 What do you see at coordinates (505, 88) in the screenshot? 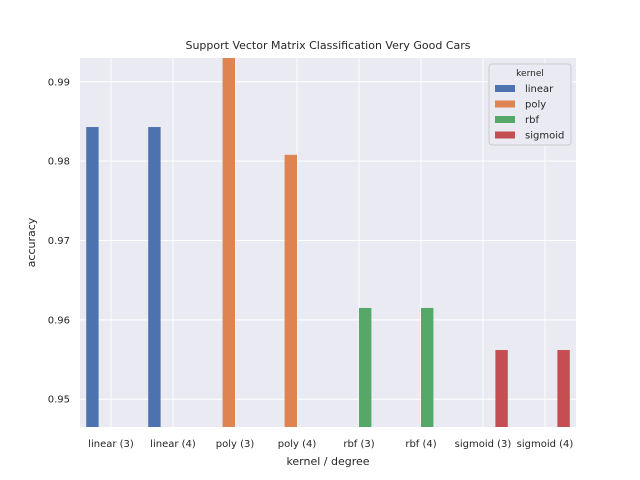
I see `legend-swatch-linear` at bounding box center [505, 88].